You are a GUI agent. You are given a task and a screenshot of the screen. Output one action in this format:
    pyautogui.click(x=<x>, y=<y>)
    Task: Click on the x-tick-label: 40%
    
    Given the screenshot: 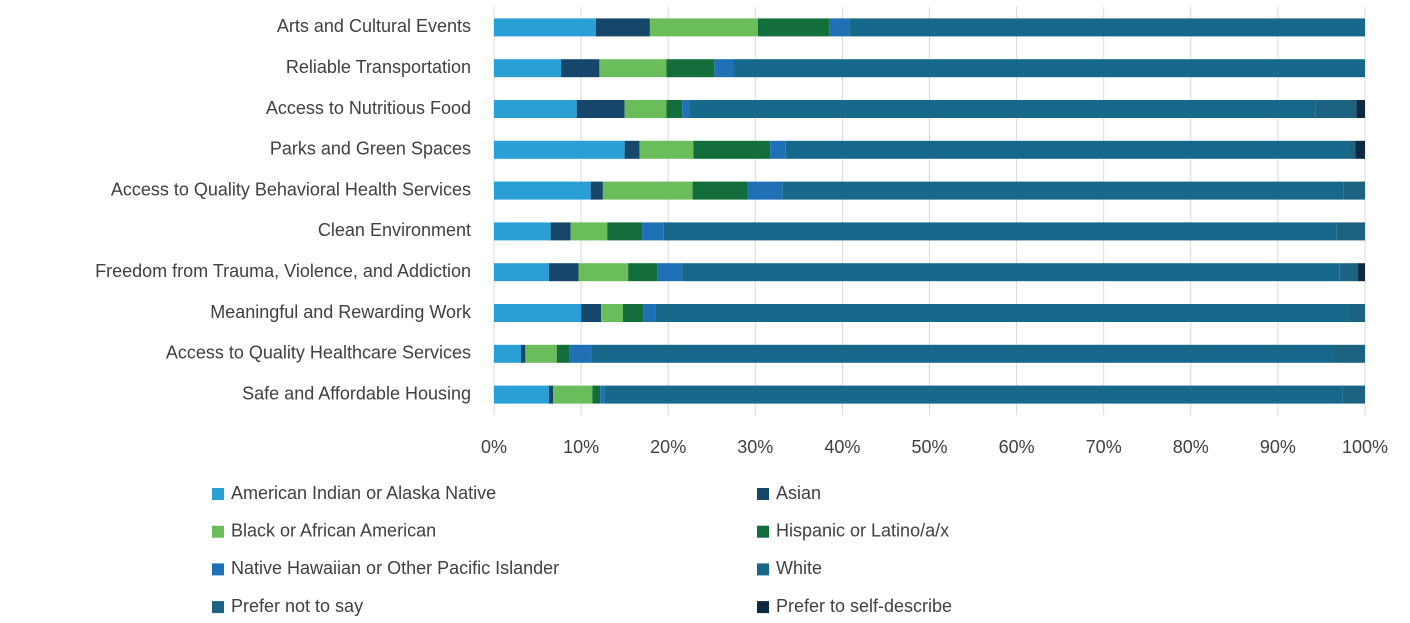 What is the action you would take?
    pyautogui.click(x=842, y=447)
    